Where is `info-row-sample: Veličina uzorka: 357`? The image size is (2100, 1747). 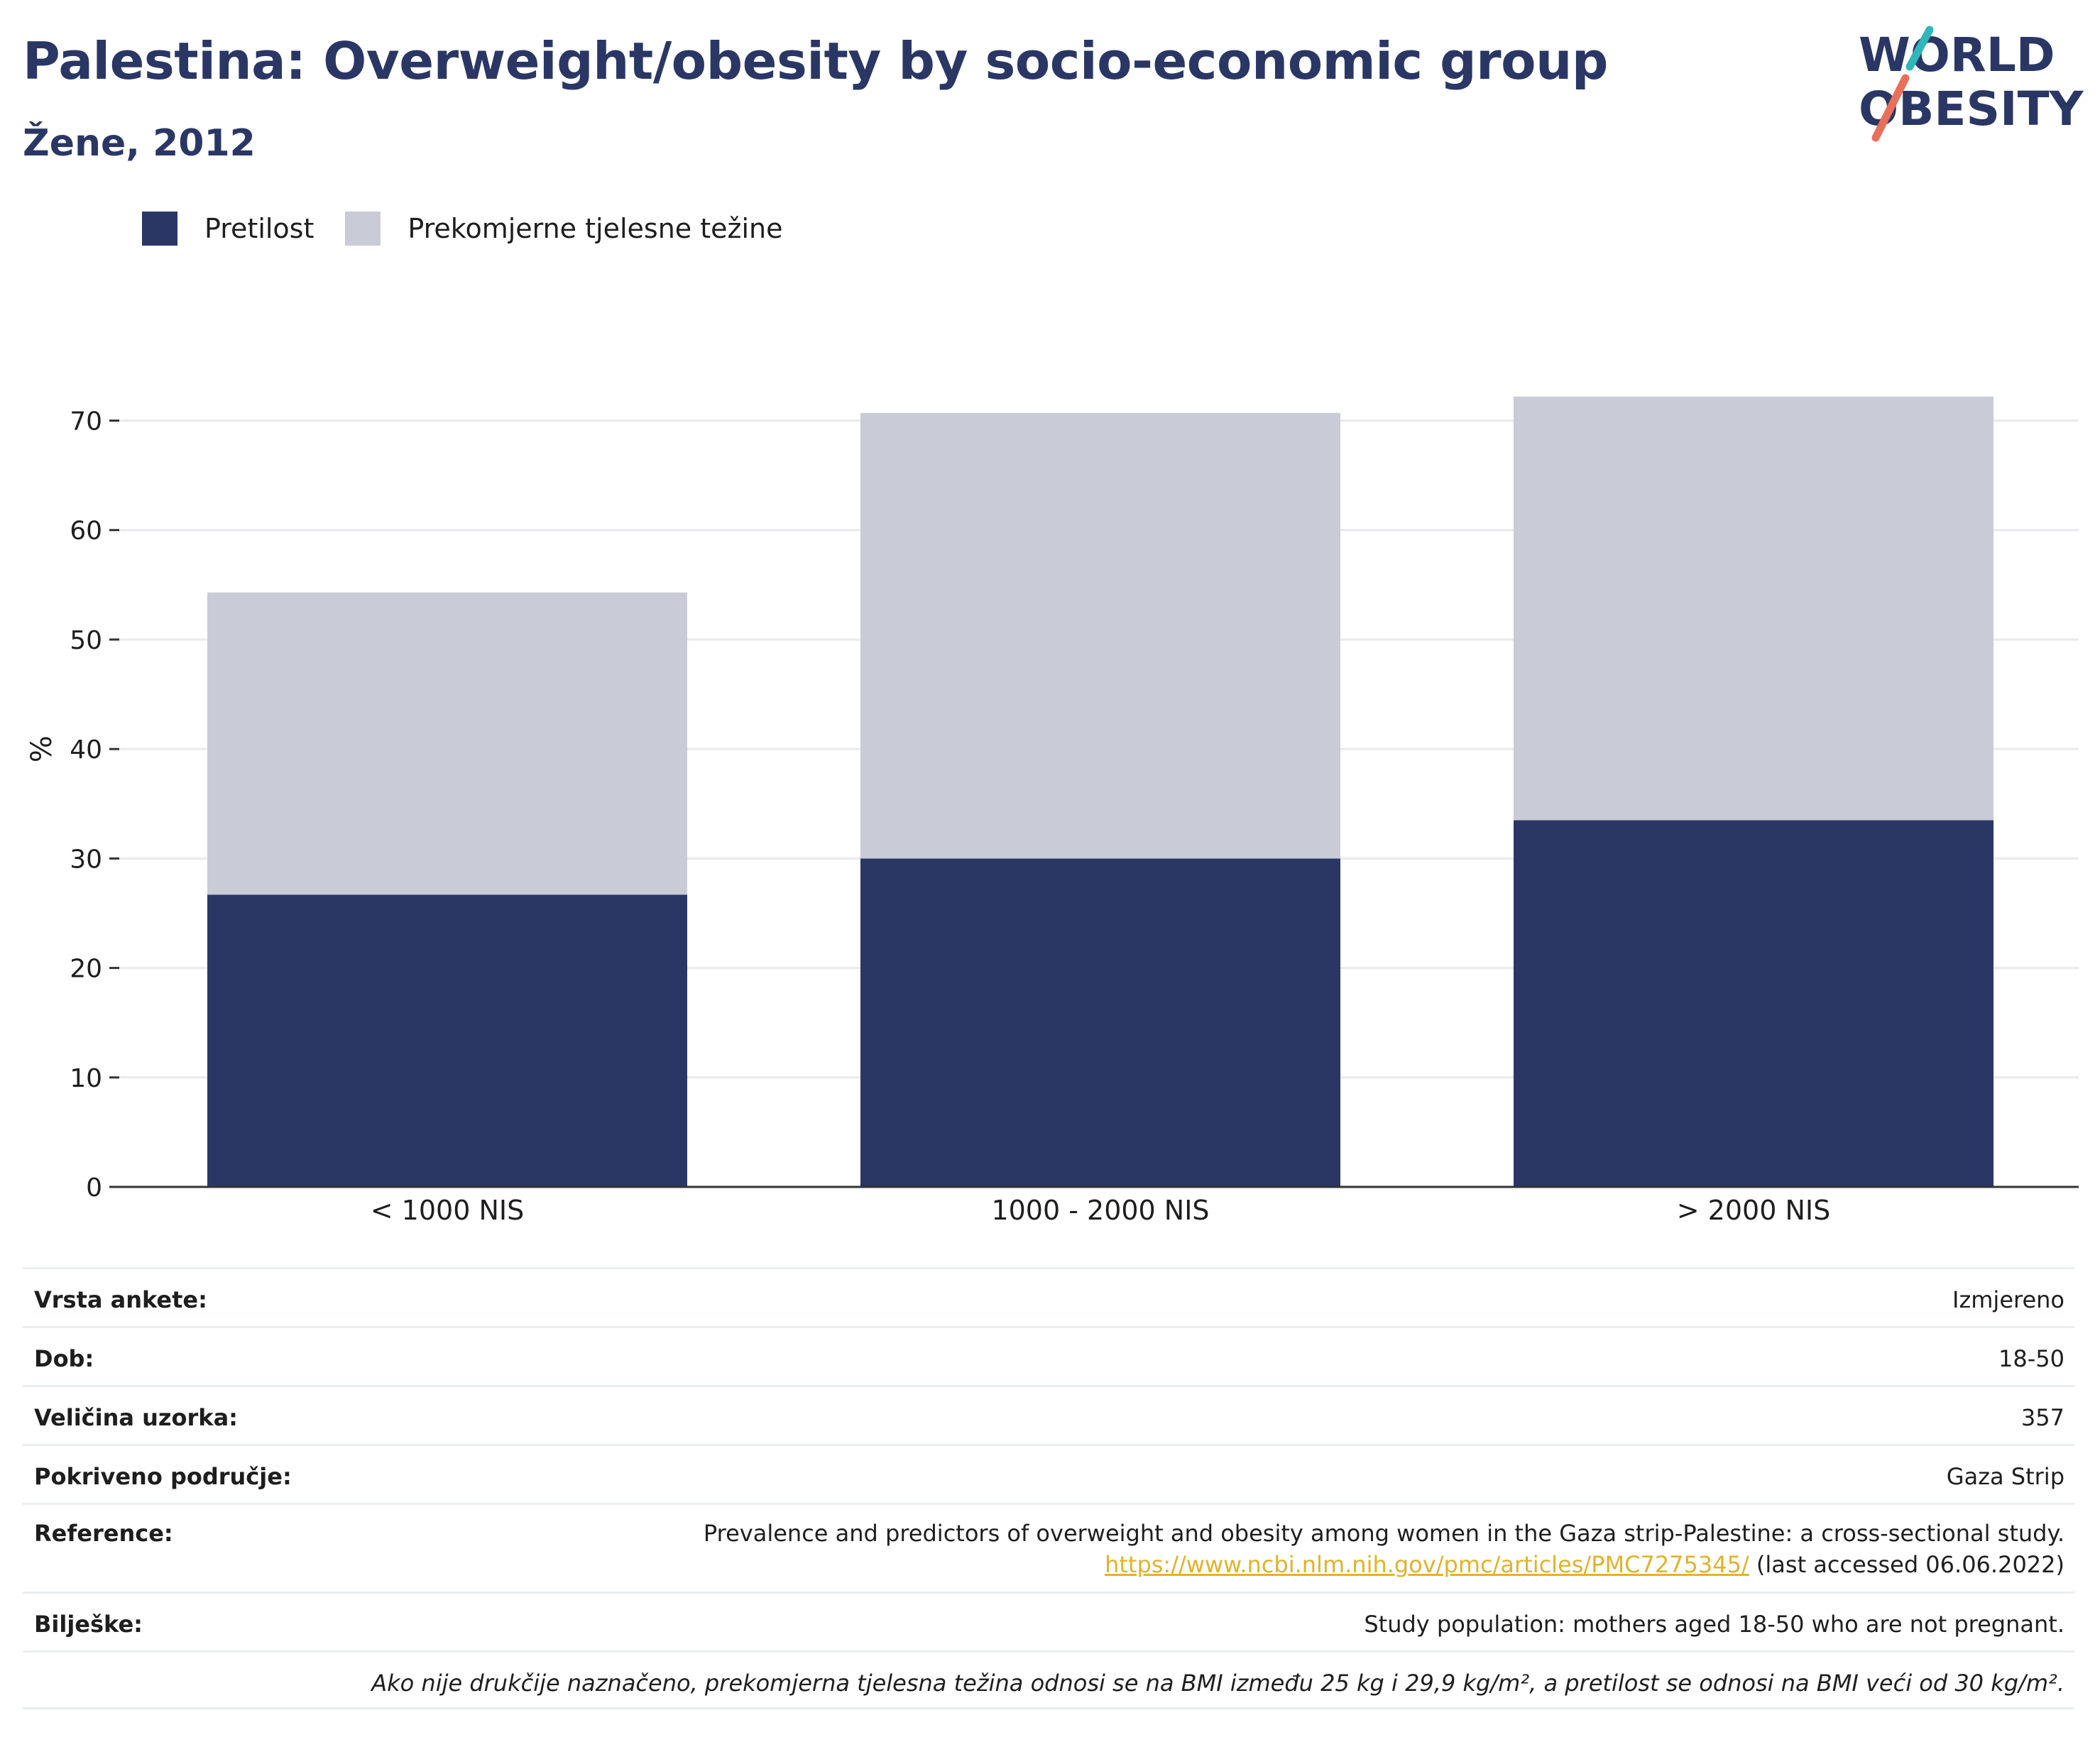 info-row-sample: Veličina uzorka: 357 is located at coordinates (1048, 1414).